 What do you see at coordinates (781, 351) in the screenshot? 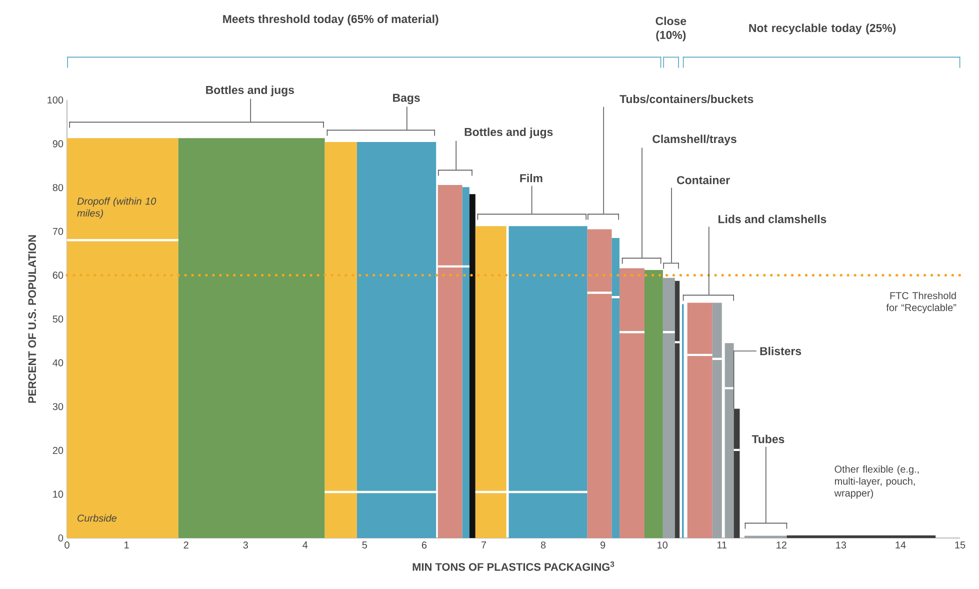
I see `annotation: Blisters` at bounding box center [781, 351].